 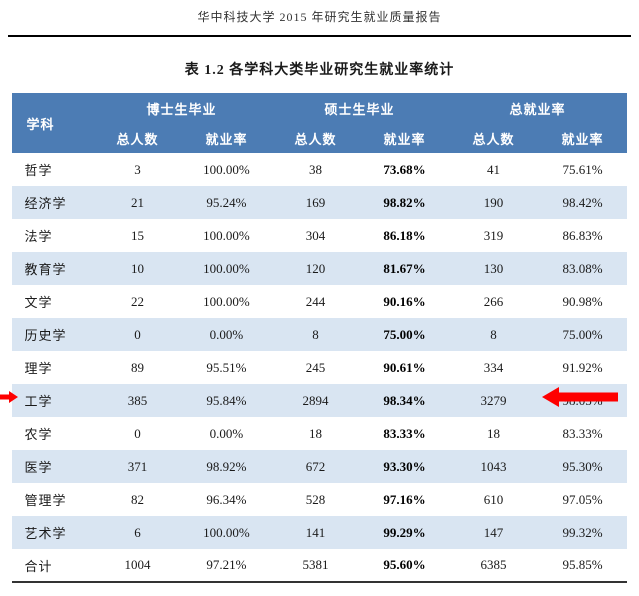 I want to click on value-cell: 73.68%, so click(x=404, y=169).